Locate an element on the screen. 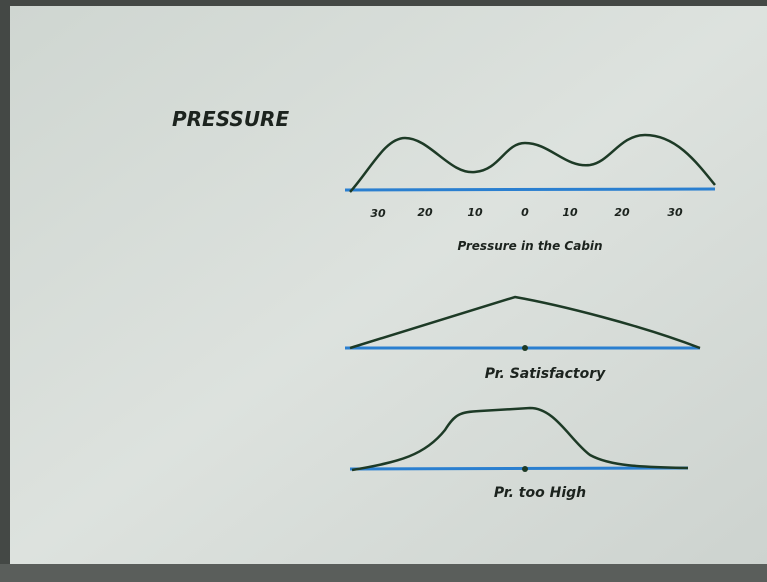 The width and height of the screenshot is (767, 582). caption: Pressure in the Cabin is located at coordinates (529, 246).